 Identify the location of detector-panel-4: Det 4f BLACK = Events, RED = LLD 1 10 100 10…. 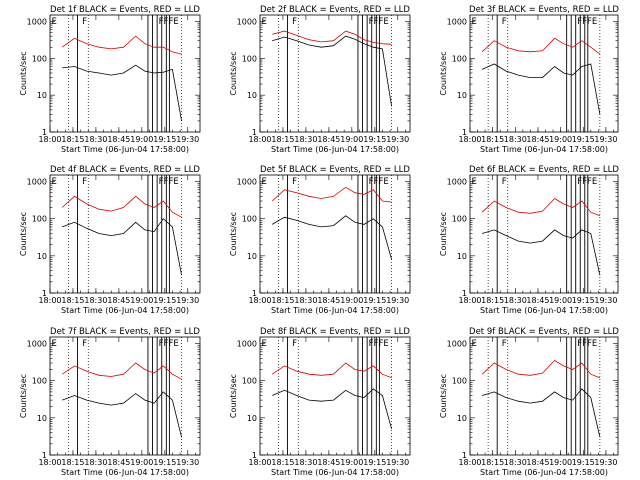
(109, 240).